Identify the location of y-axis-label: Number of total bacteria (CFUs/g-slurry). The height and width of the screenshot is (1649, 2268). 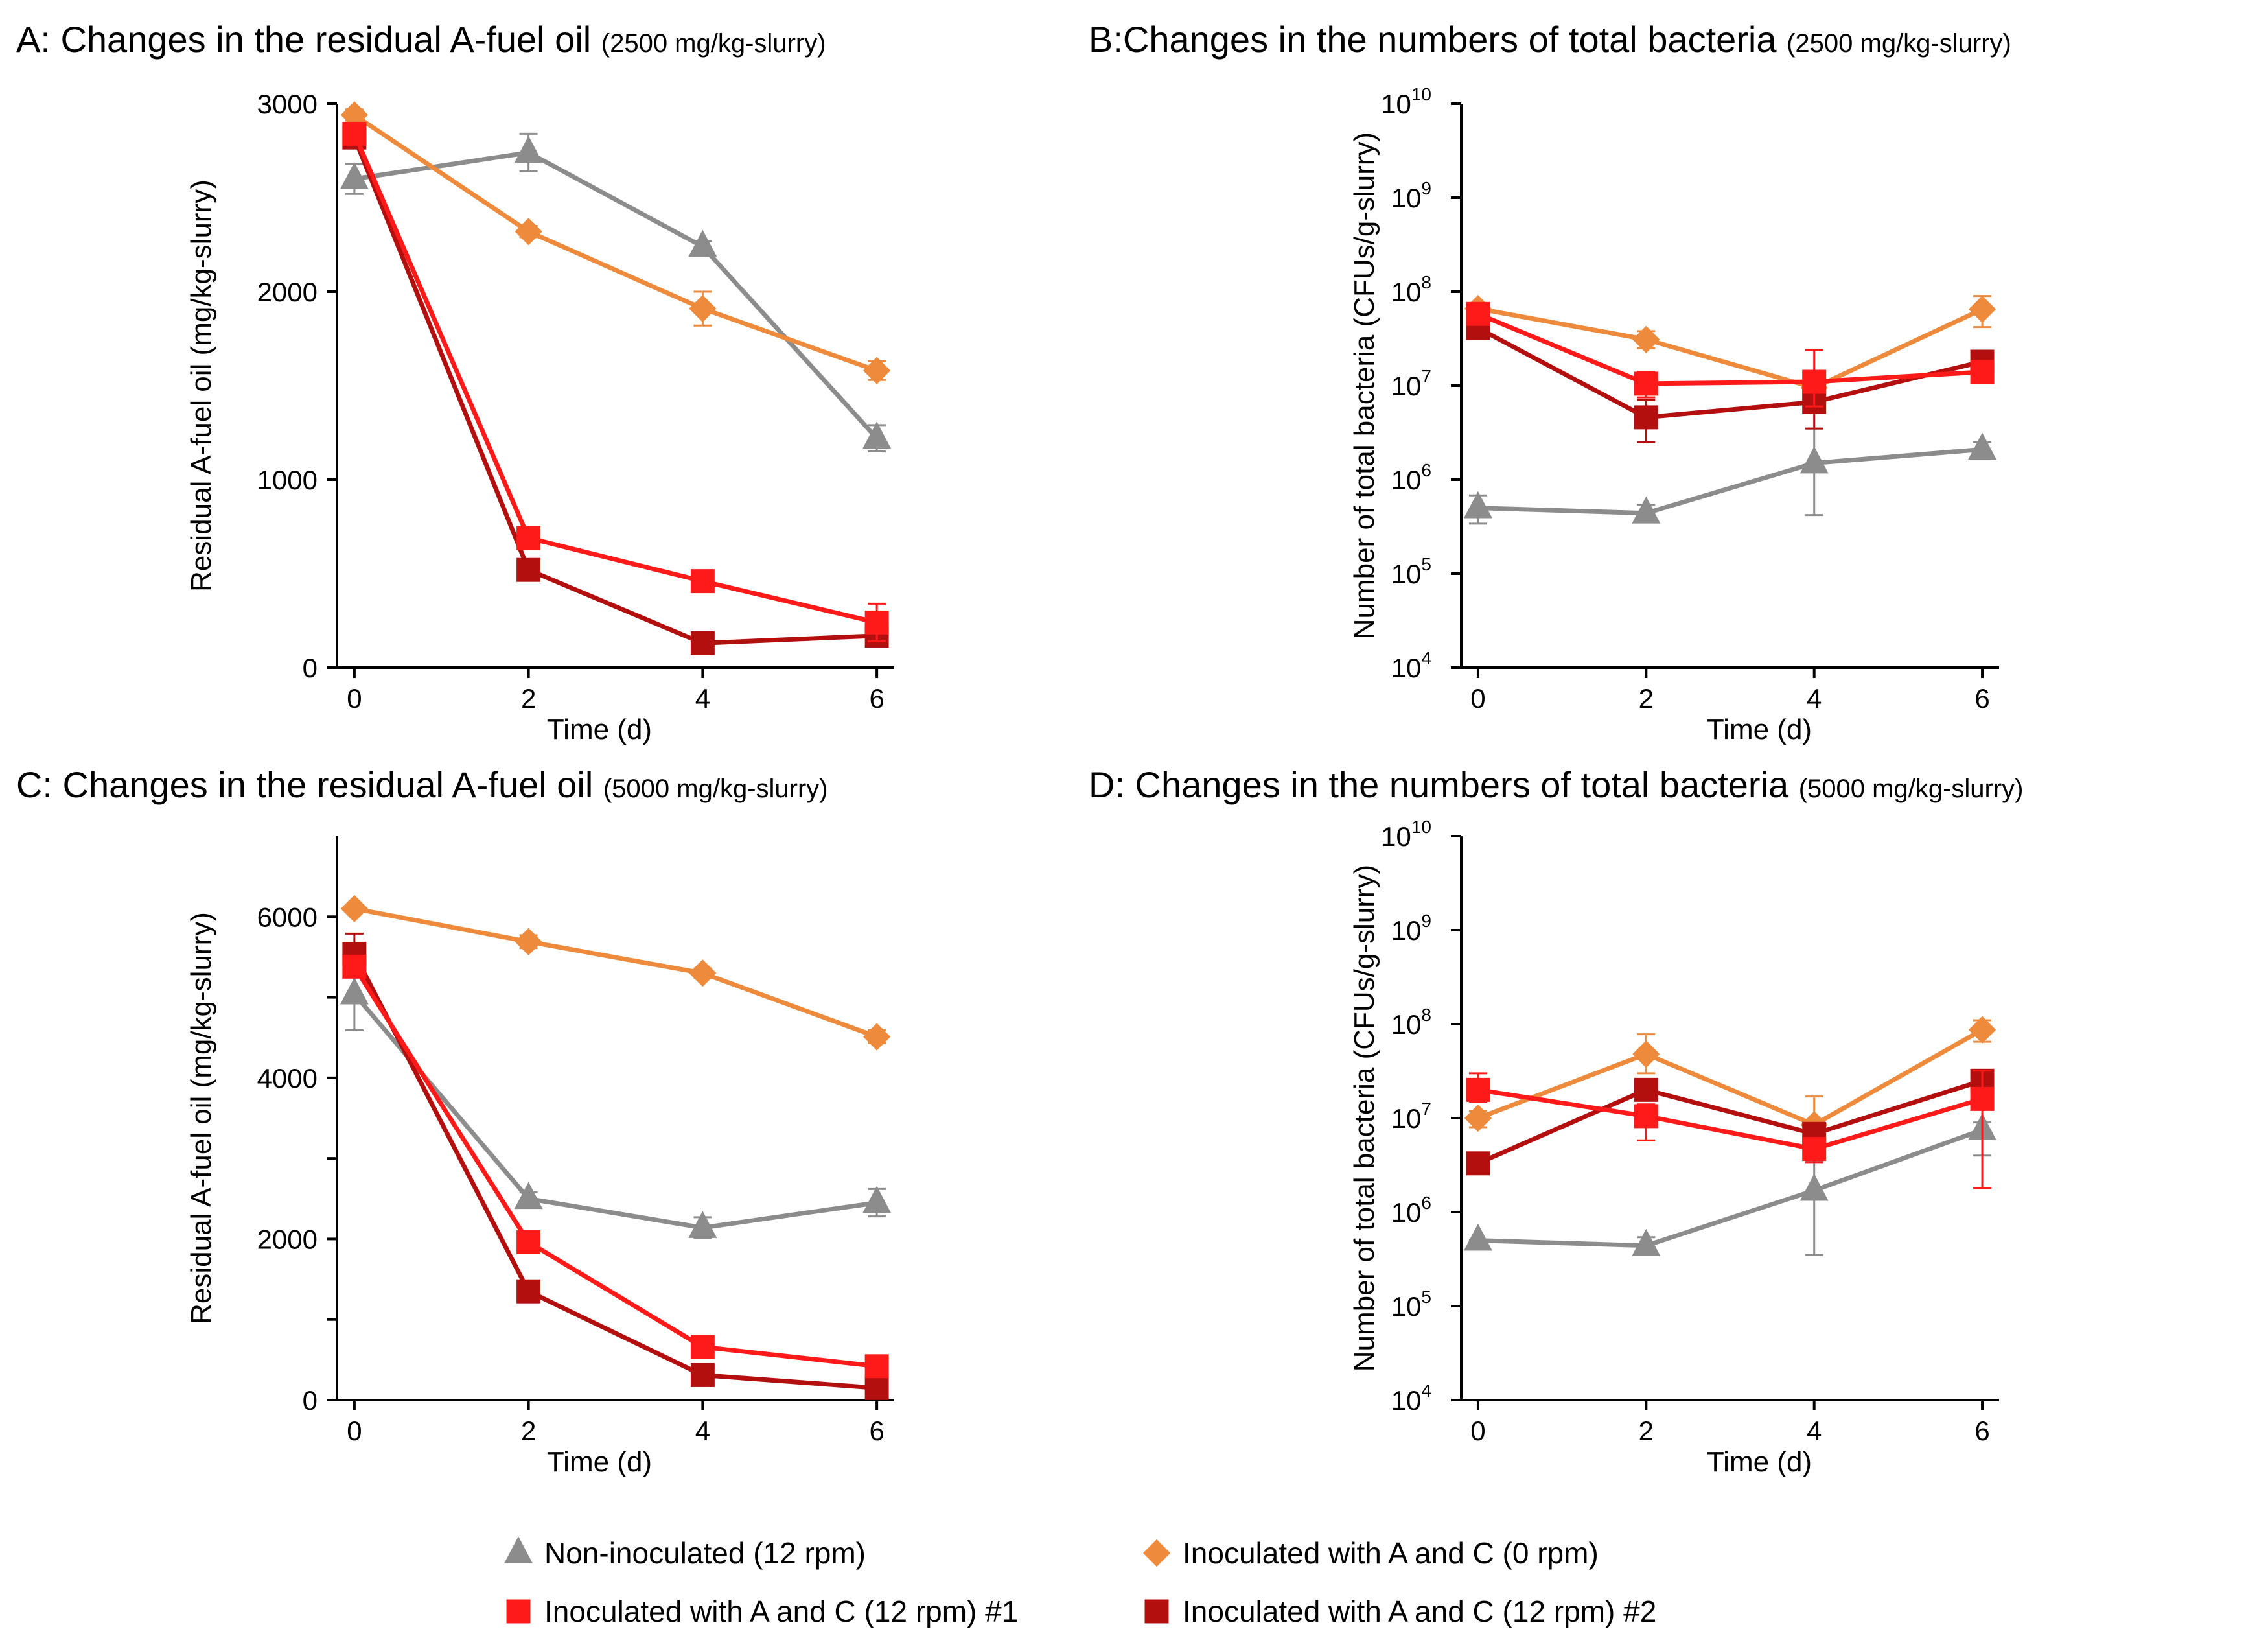
(1364, 385).